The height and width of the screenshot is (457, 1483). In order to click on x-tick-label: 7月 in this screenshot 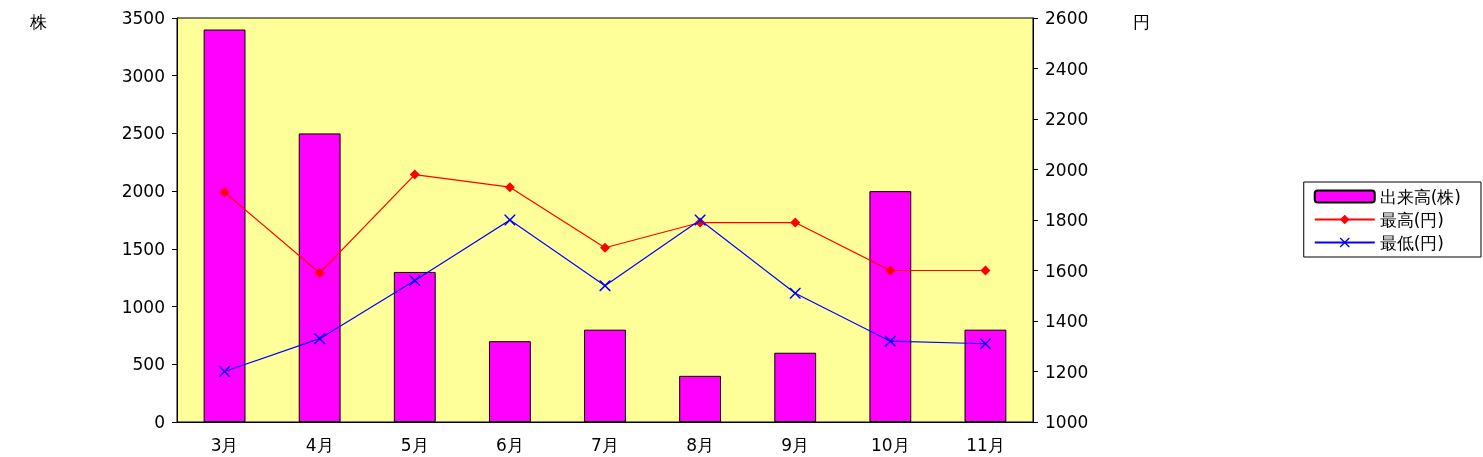, I will do `click(605, 444)`.